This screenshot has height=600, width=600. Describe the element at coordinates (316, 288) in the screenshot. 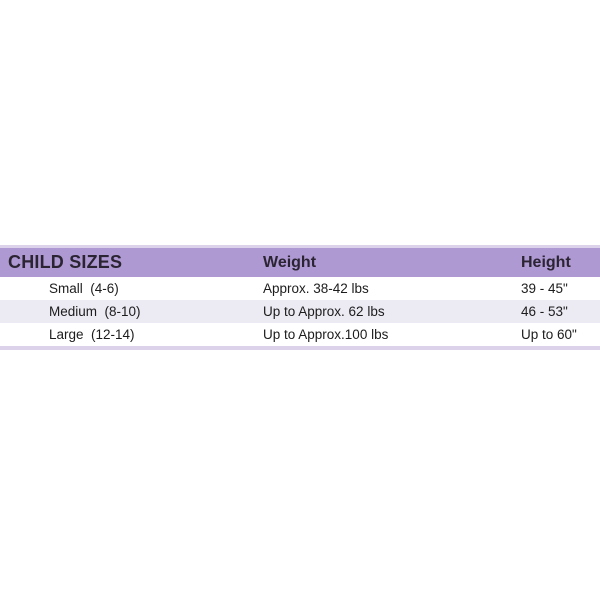

I see `weight-cell: Approx. 38-42 lbs` at that location.